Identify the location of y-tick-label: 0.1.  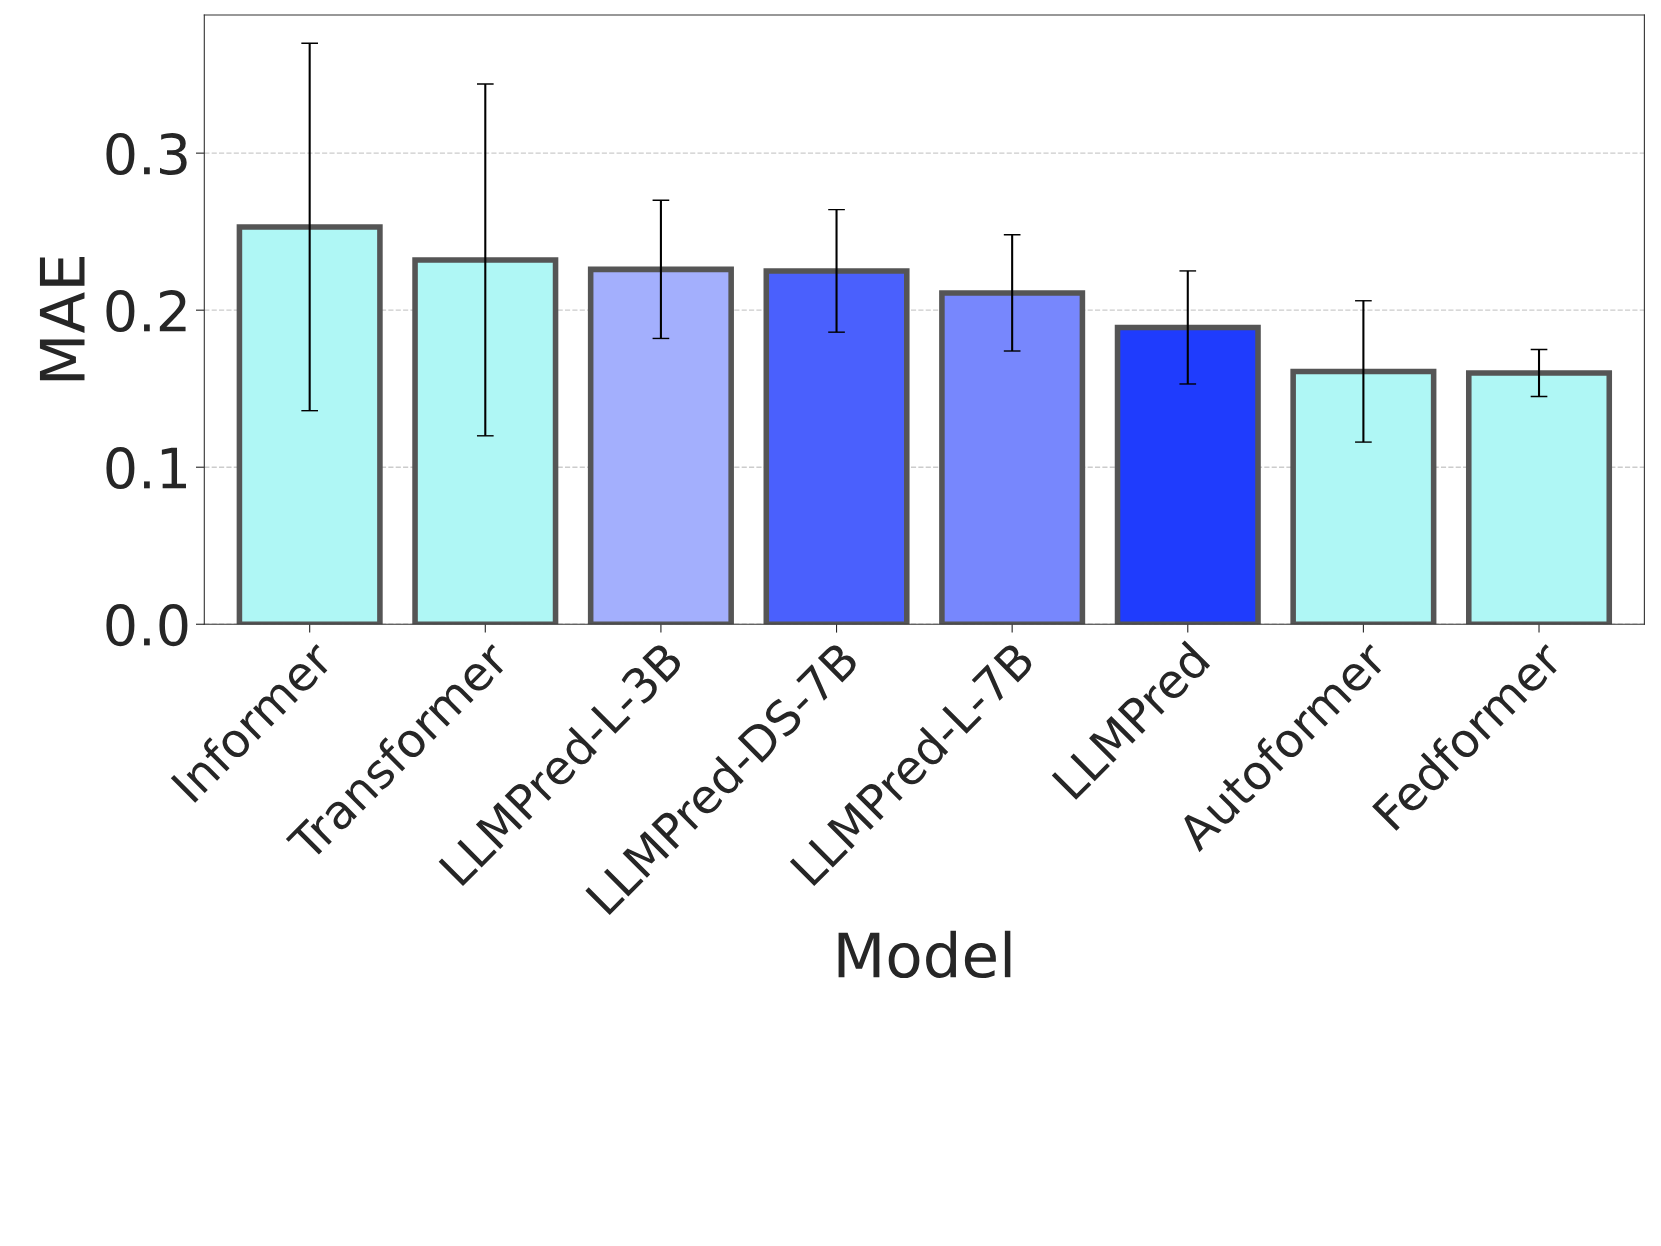
(146, 468).